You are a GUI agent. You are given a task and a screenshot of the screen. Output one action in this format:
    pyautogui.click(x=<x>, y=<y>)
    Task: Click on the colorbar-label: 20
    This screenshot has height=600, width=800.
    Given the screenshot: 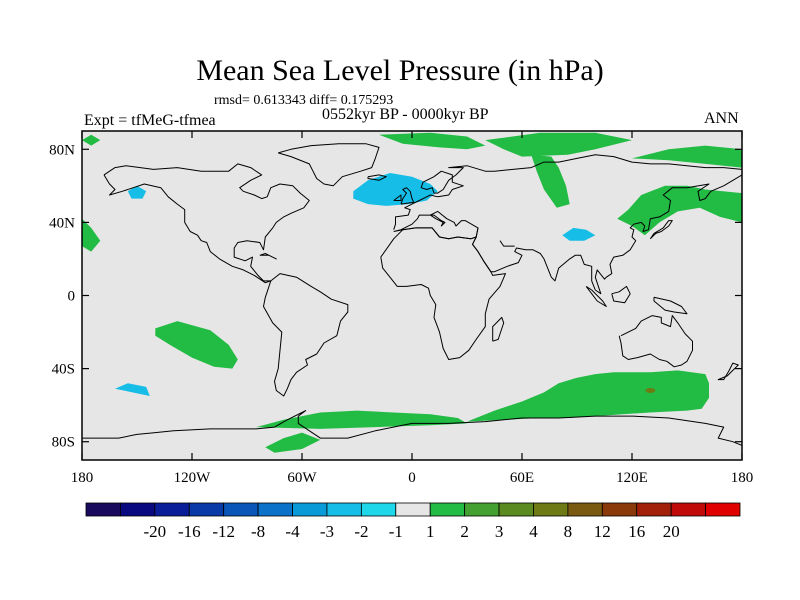 What is the action you would take?
    pyautogui.click(x=671, y=531)
    